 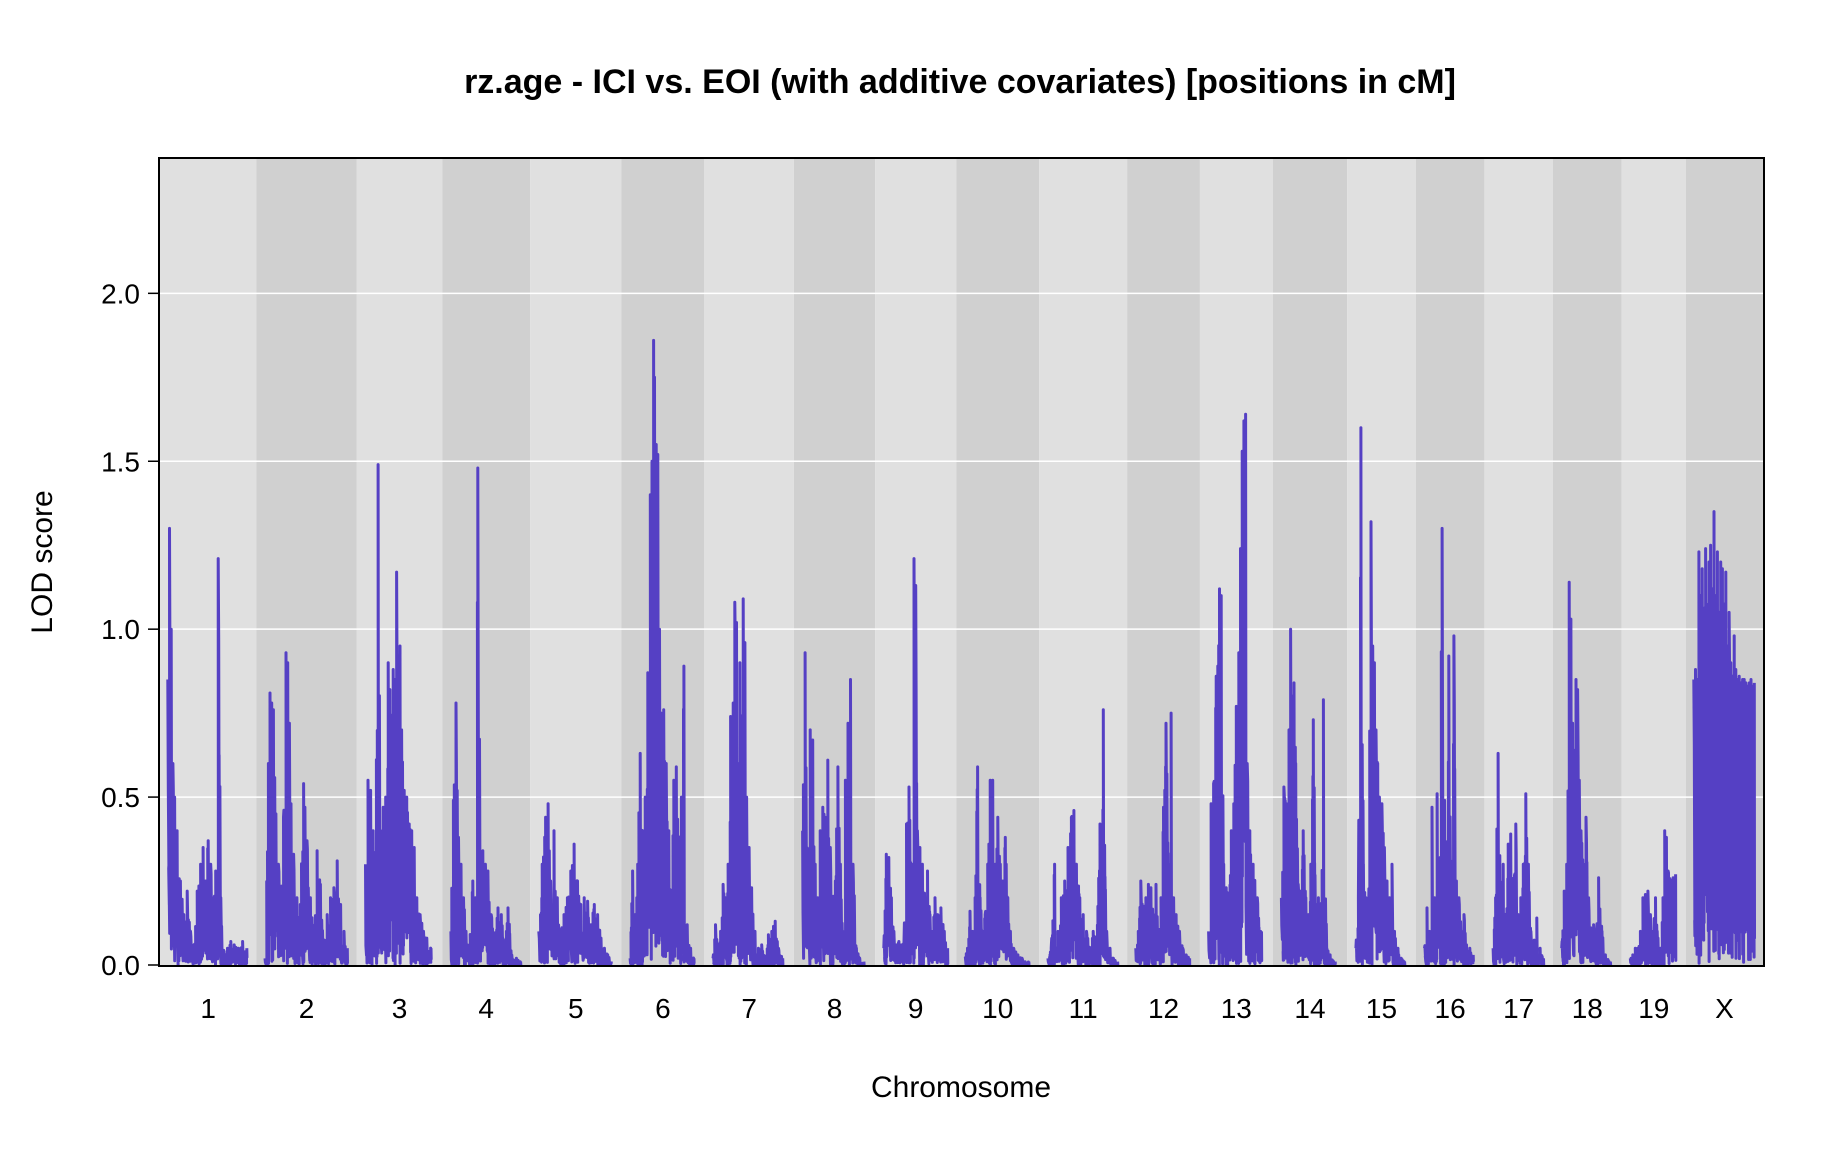 What do you see at coordinates (1450, 1008) in the screenshot?
I see `x-tick-label: 16` at bounding box center [1450, 1008].